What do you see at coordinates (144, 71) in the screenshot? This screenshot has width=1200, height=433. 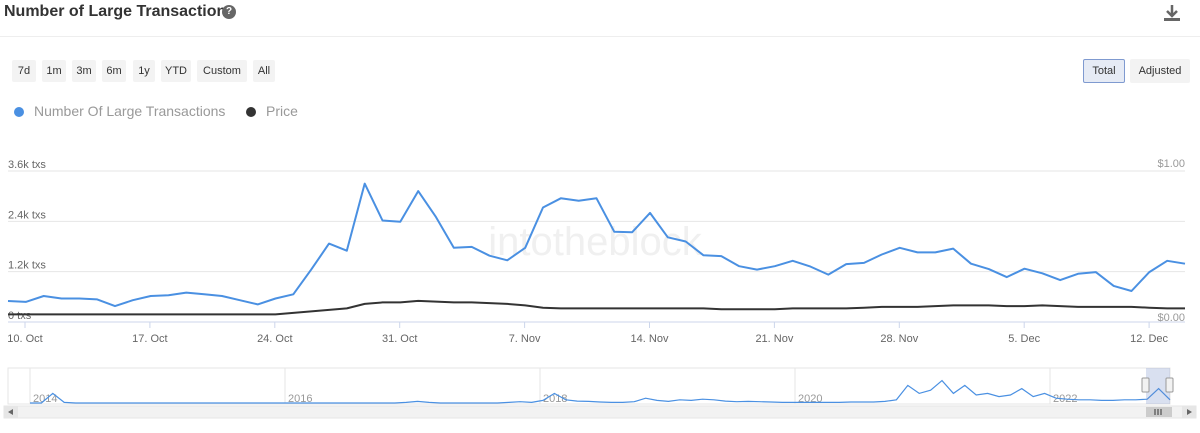 I see `range-button-1y: 1y` at bounding box center [144, 71].